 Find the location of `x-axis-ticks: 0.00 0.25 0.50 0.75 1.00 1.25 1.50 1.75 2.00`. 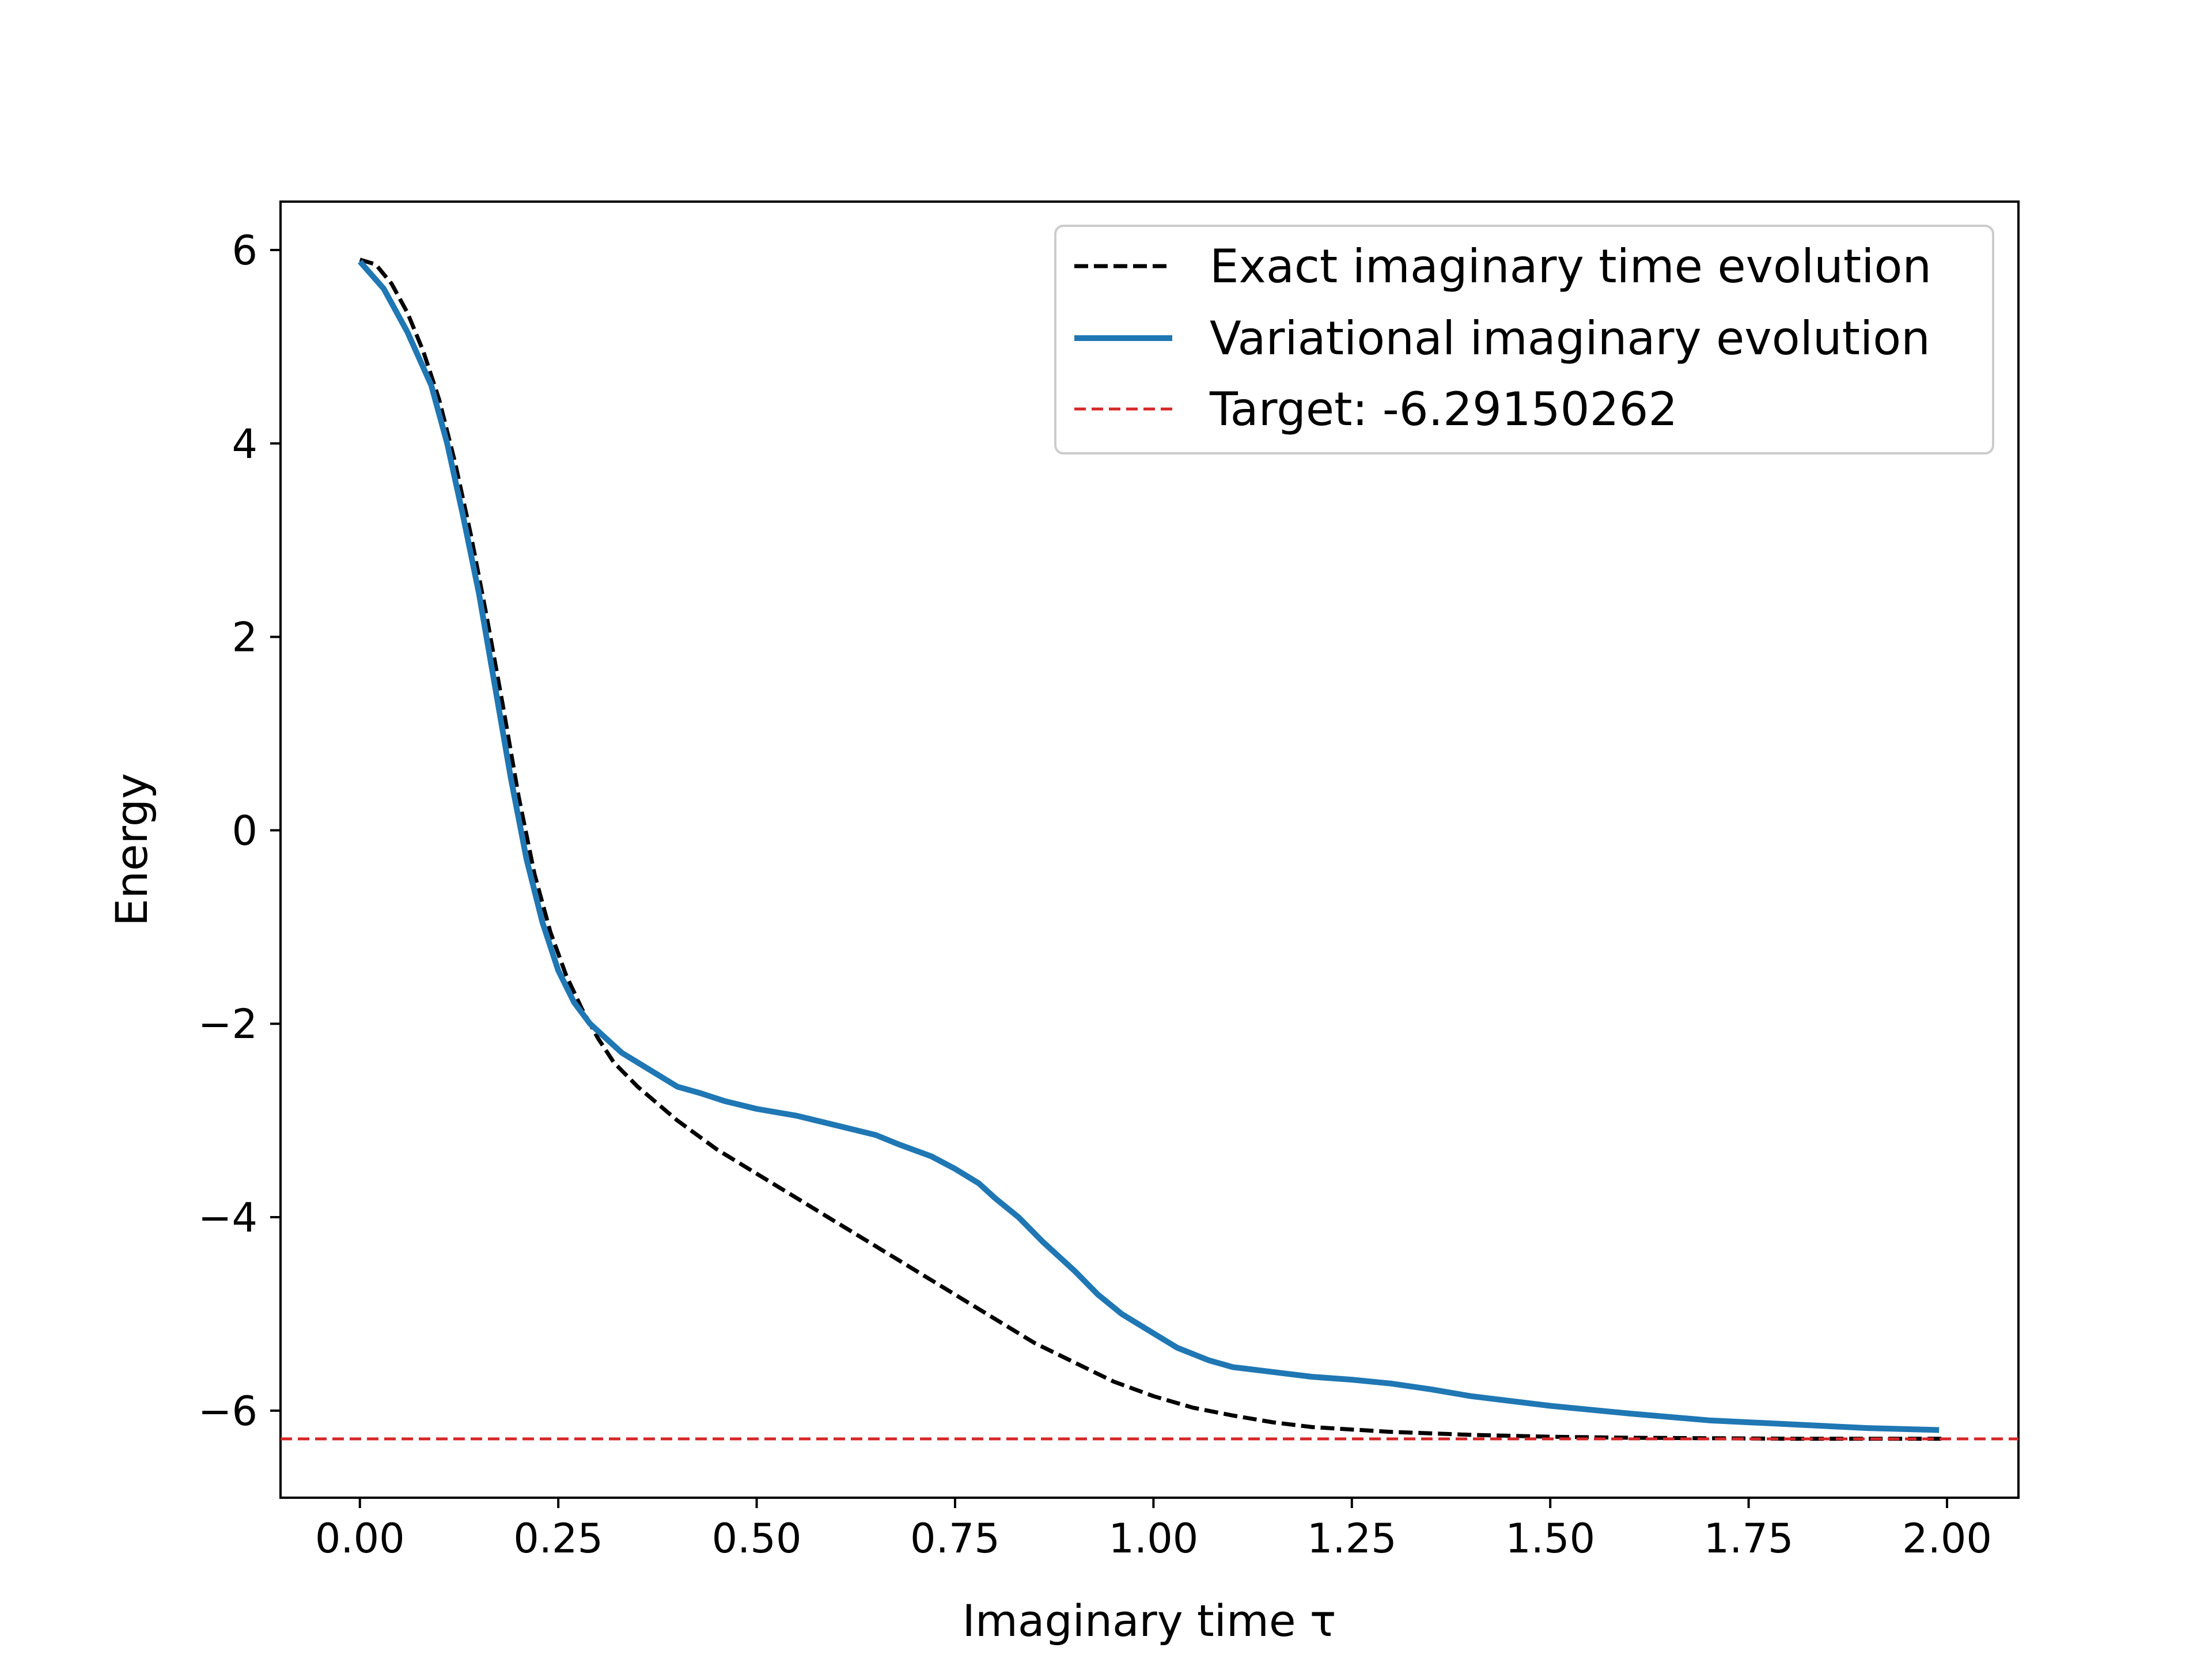

x-axis-ticks: 0.00 0.25 0.50 0.75 1.00 1.25 1.50 1.75 2.00 is located at coordinates (1153, 1530).